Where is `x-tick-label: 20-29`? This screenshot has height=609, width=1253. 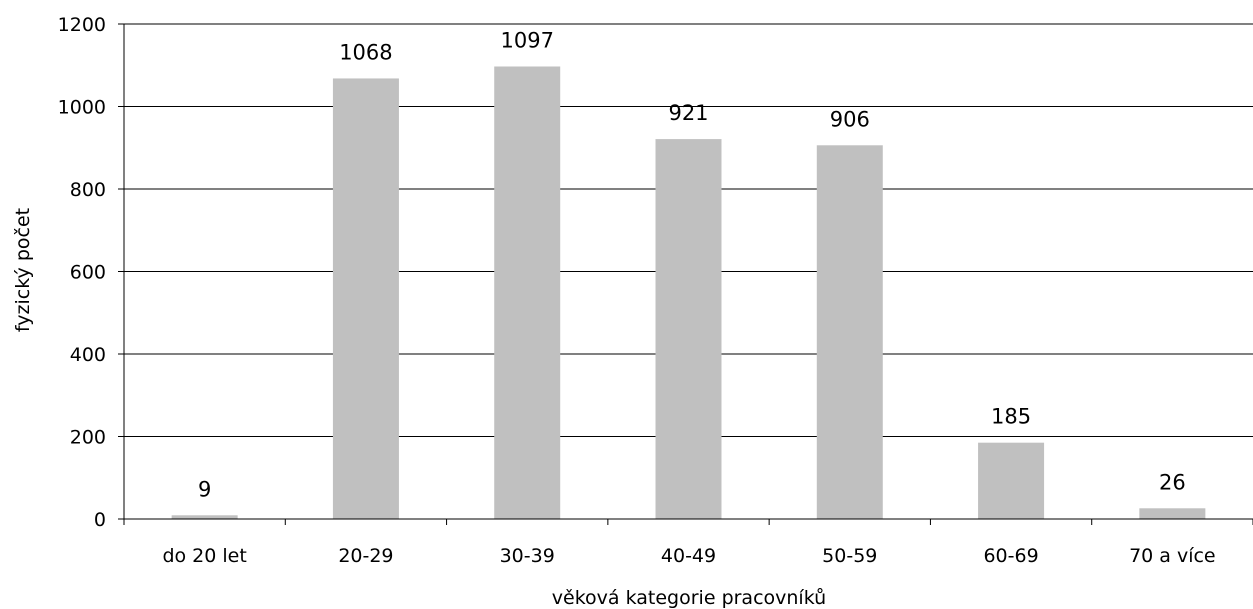 x-tick-label: 20-29 is located at coordinates (365, 556).